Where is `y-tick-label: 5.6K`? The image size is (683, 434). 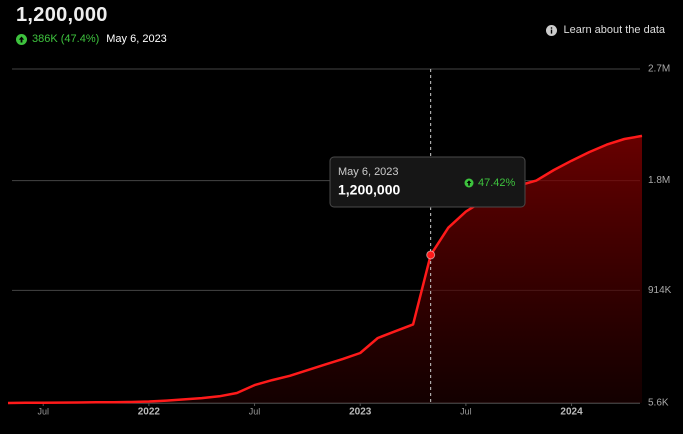 y-tick-label: 5.6K is located at coordinates (658, 403).